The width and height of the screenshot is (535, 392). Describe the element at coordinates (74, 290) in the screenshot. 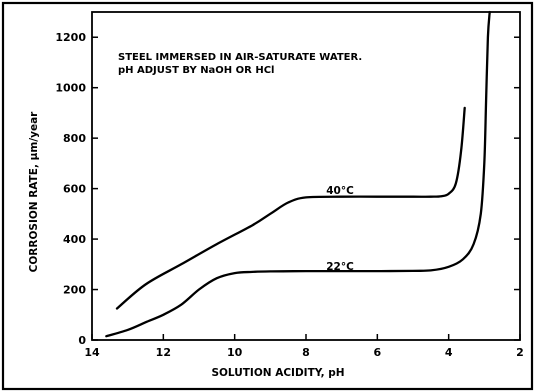

I see `y-tick-label: 200` at that location.